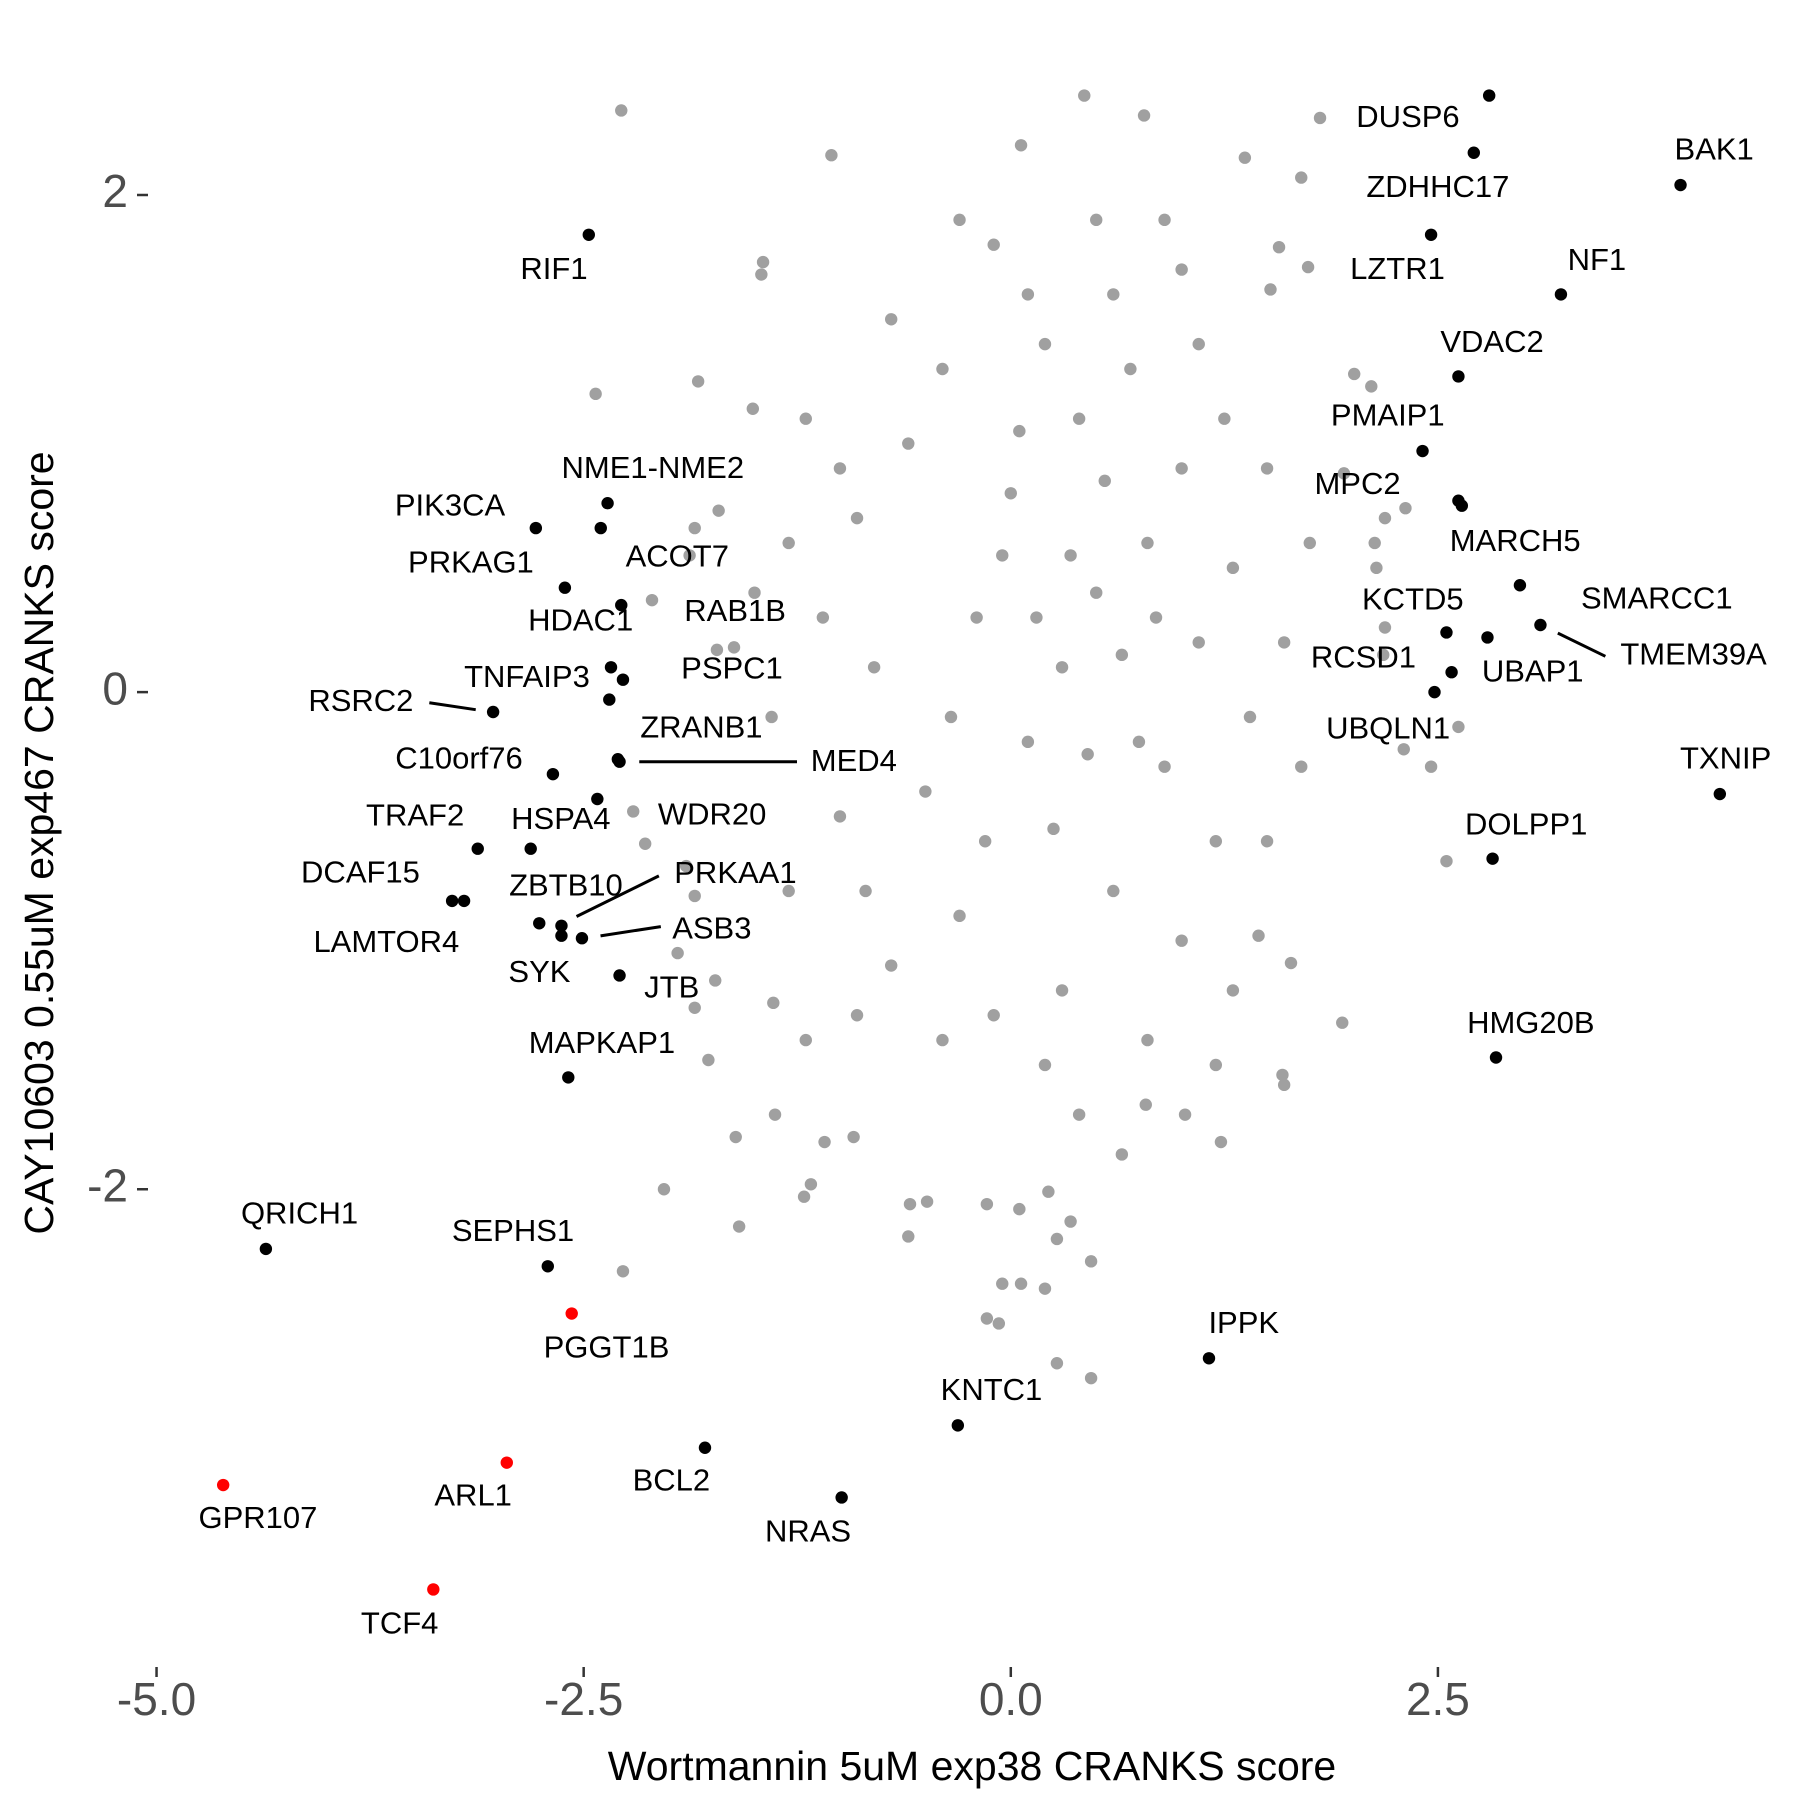 Image resolution: width=1800 pixels, height=1800 pixels. What do you see at coordinates (580, 620) in the screenshot?
I see `point-label: HDAC1` at bounding box center [580, 620].